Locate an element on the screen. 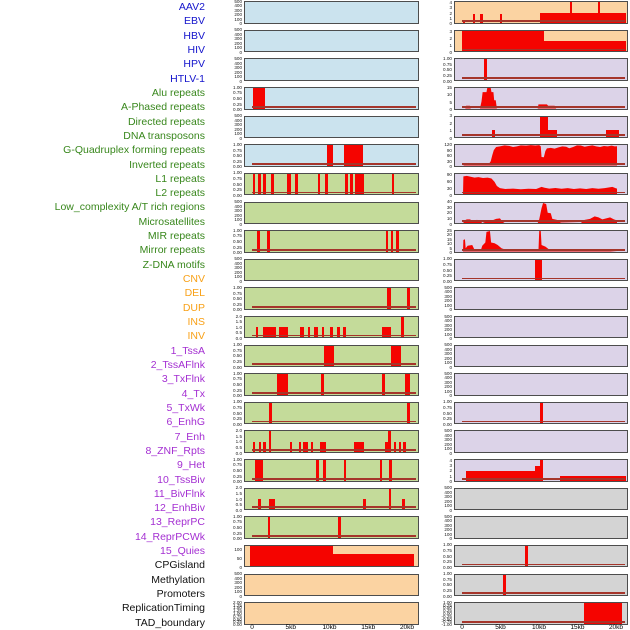  track-label-1_TssA: 1_TssA is located at coordinates (187, 350).